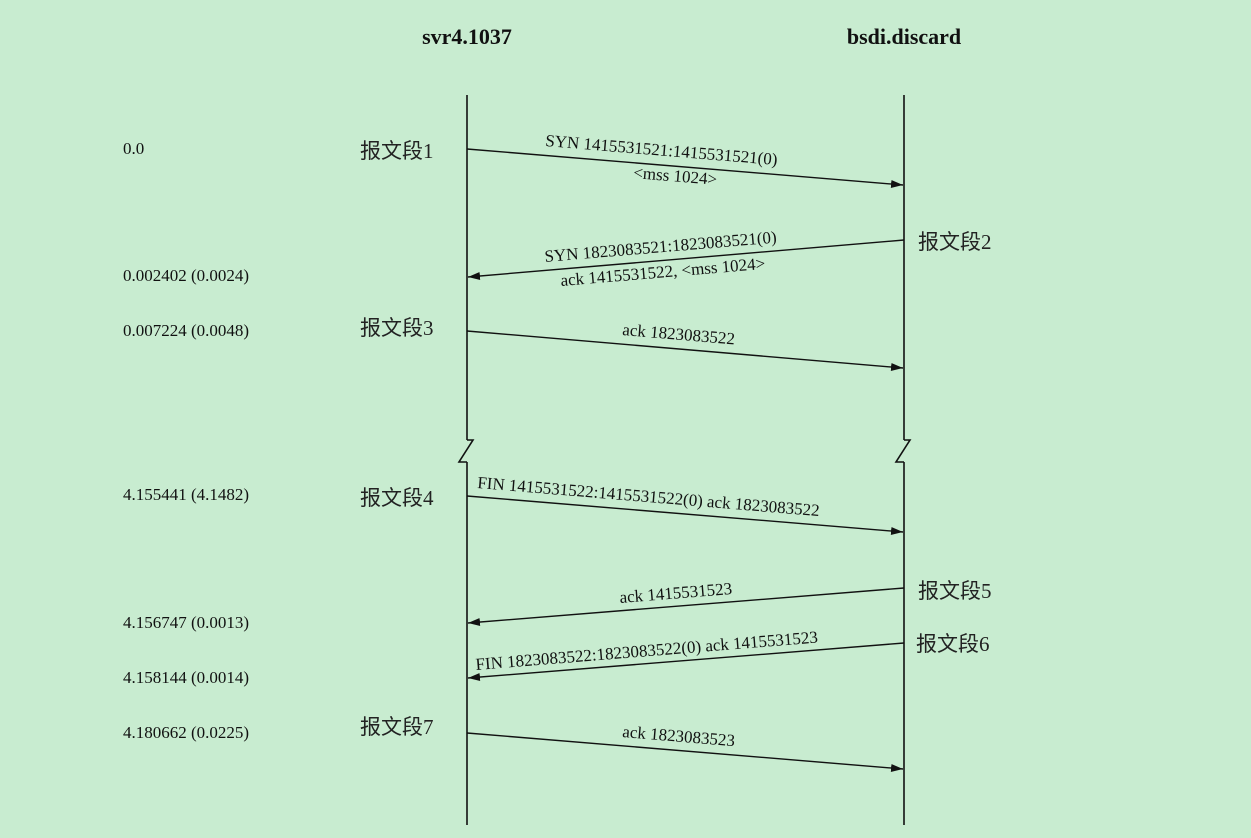  Describe the element at coordinates (186, 677) in the screenshot. I see `time-label: 4.158144 (0.0014)` at that location.